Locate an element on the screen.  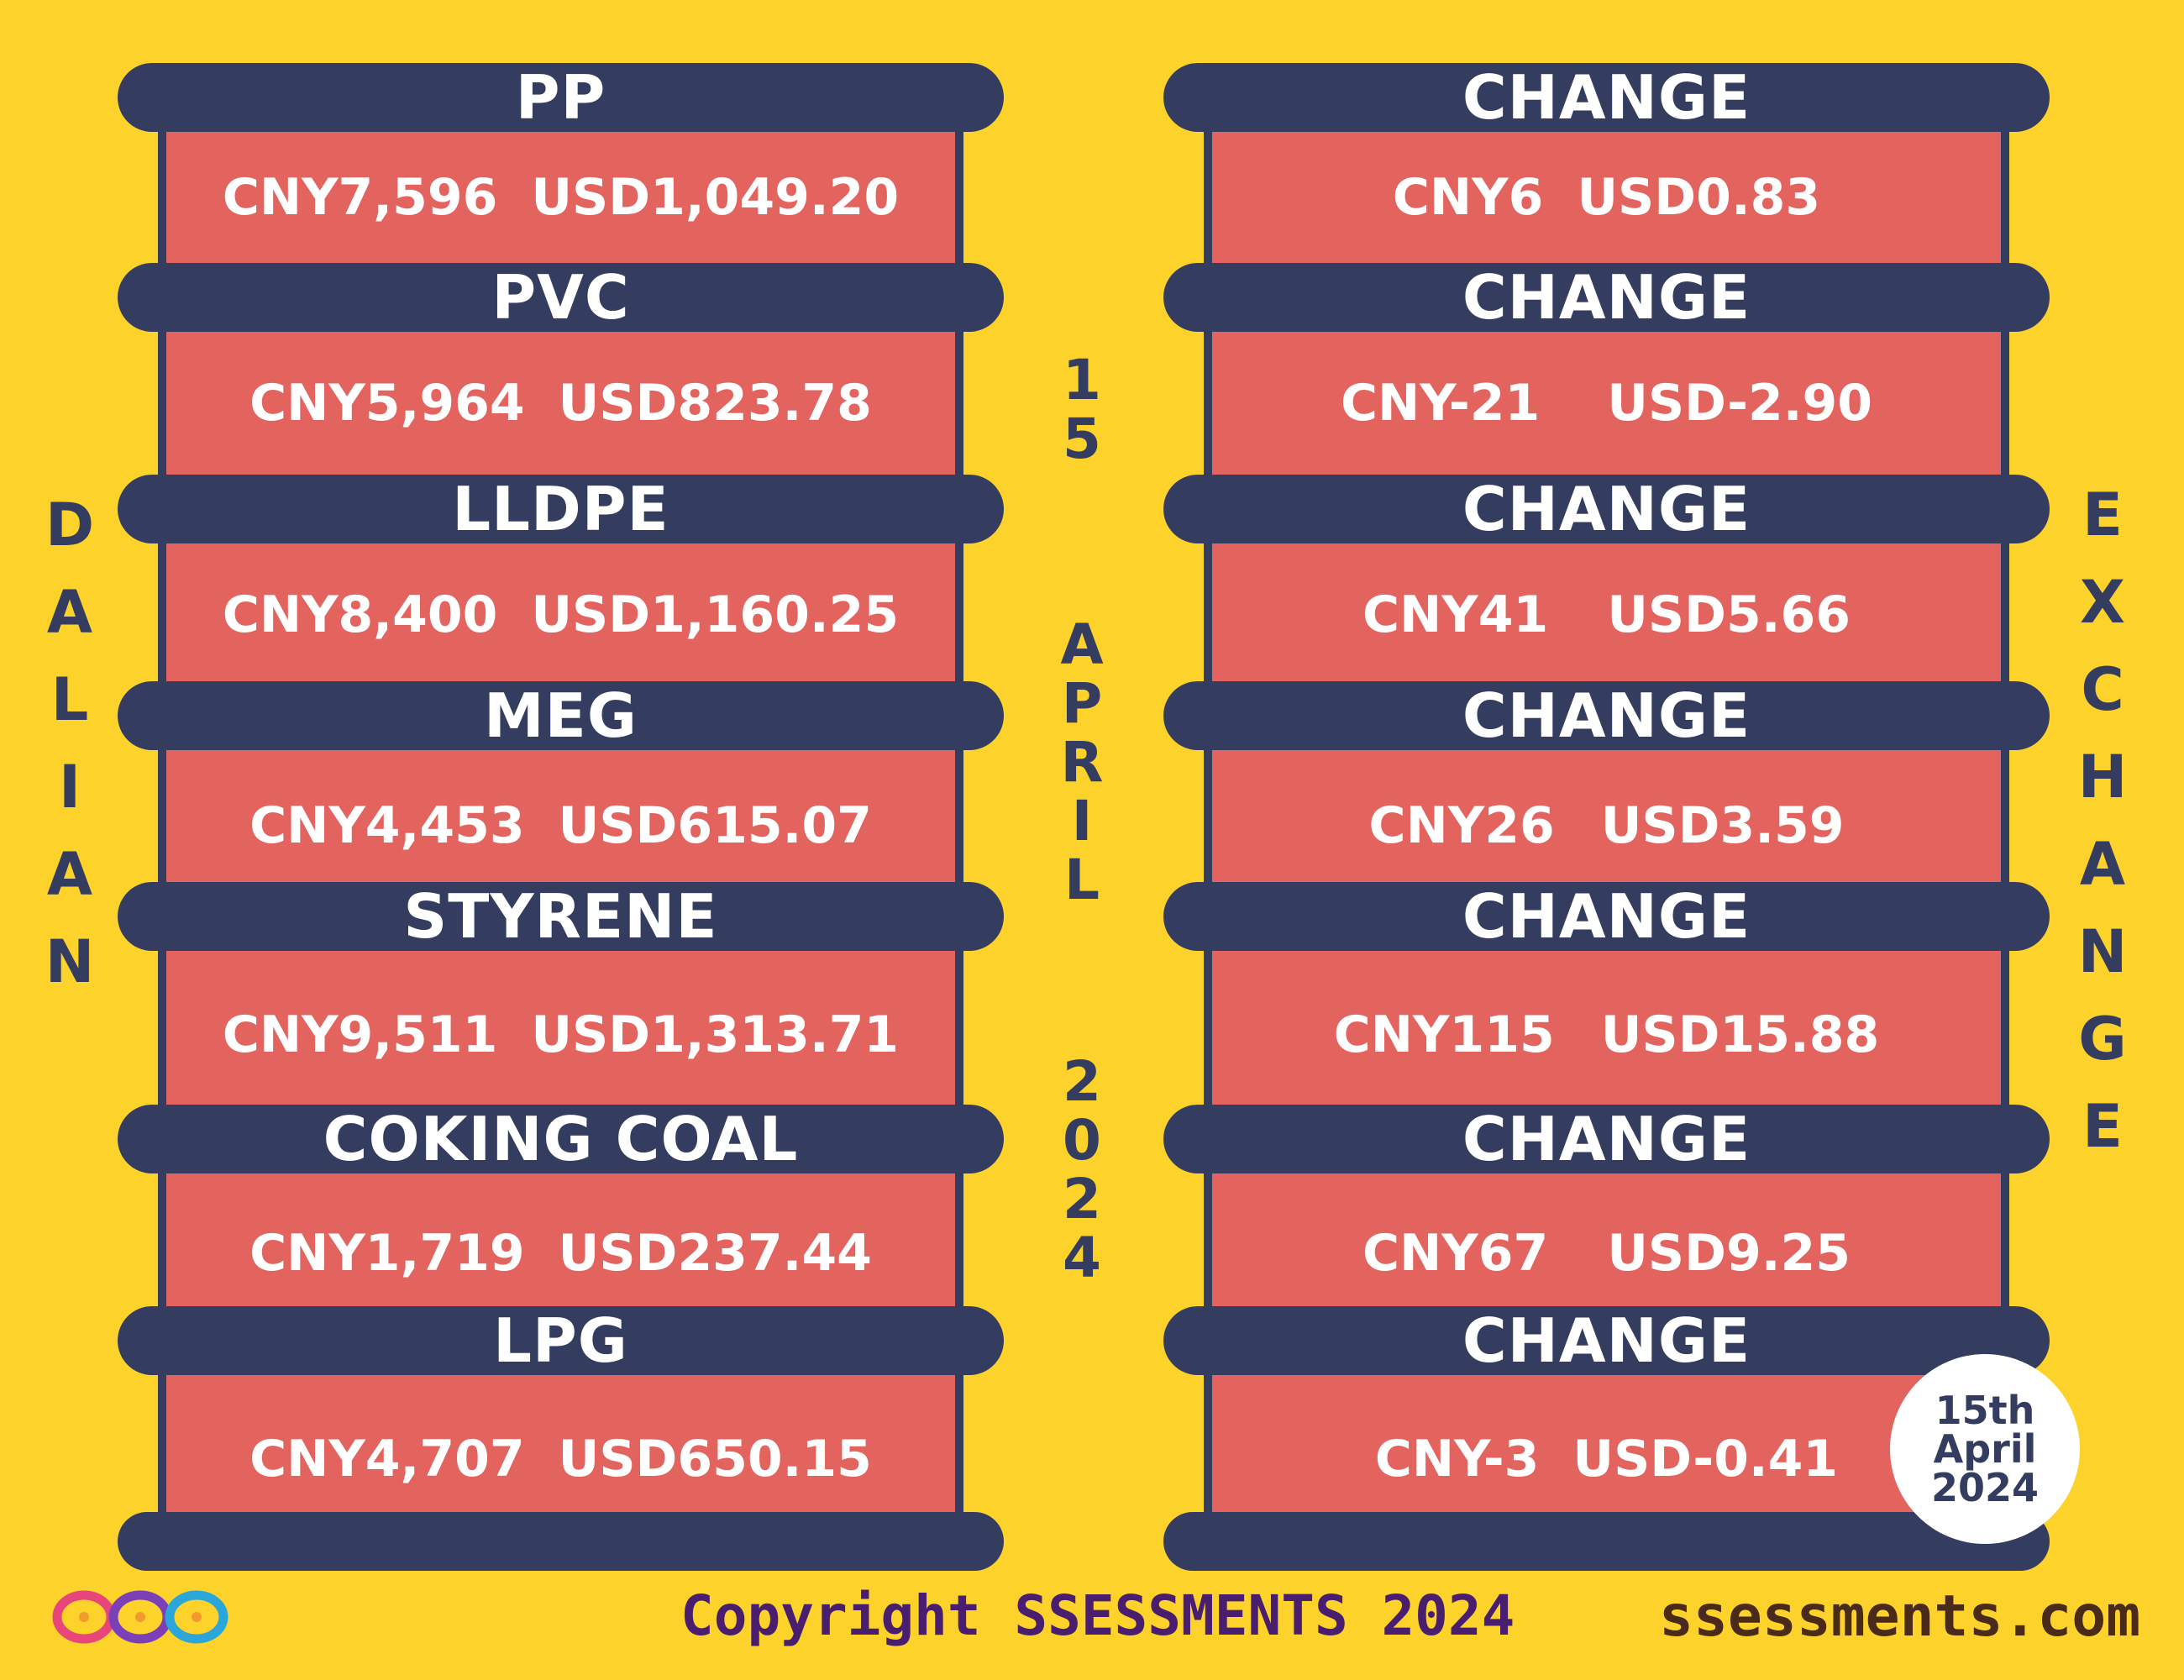
commodity-header-pp: PP is located at coordinates (561, 97).